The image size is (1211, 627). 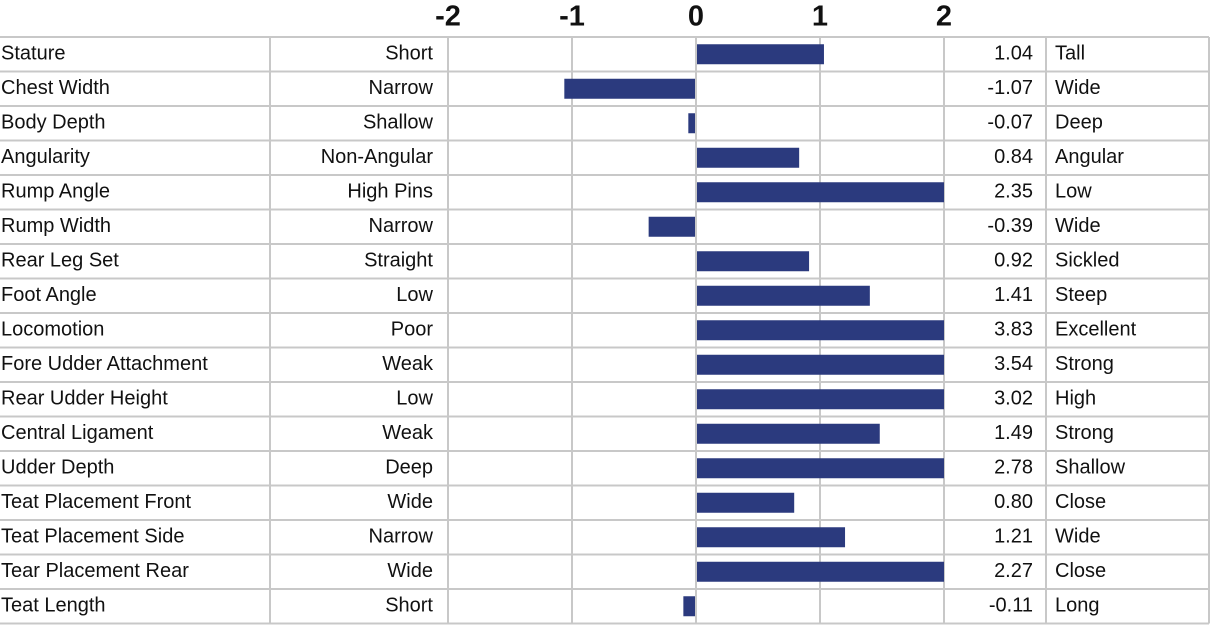 I want to click on value-label: 2.78, so click(x=1013, y=468).